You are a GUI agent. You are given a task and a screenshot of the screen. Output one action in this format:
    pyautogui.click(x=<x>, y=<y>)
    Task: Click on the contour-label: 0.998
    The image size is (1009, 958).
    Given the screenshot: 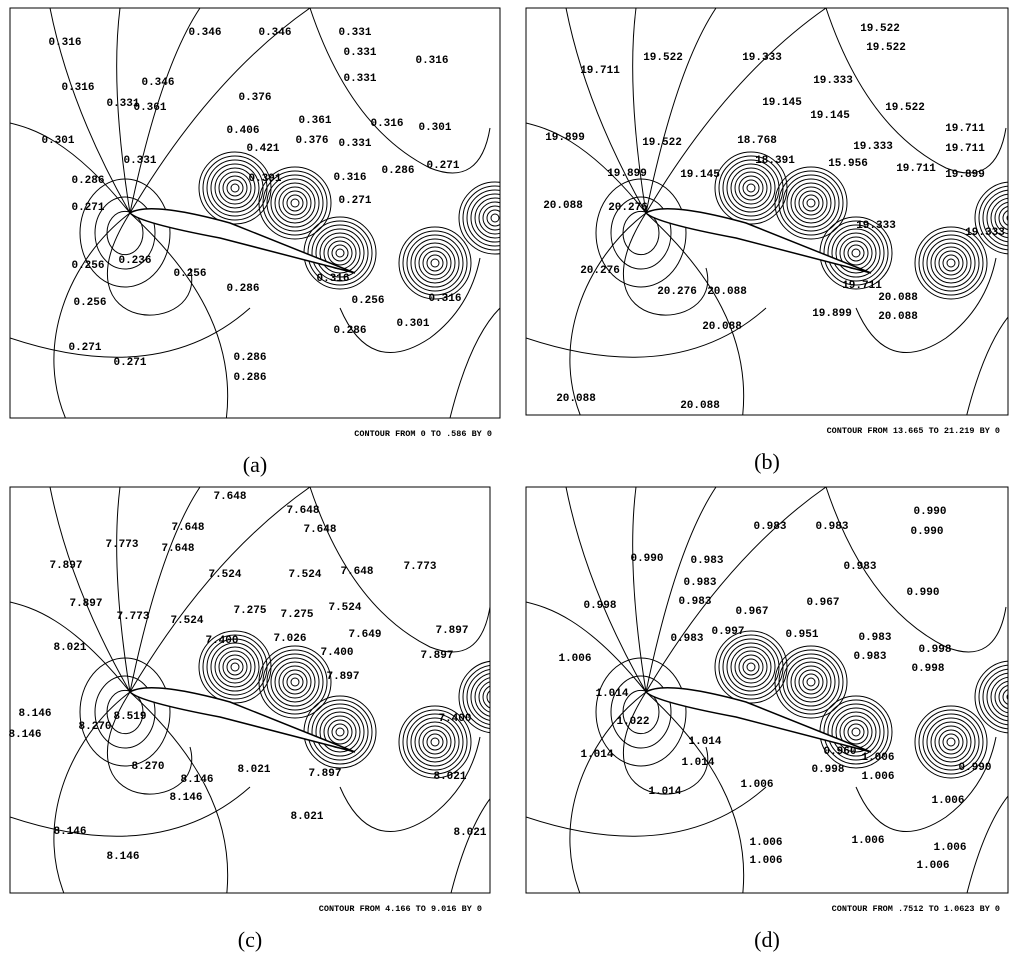 What is the action you would take?
    pyautogui.click(x=599, y=606)
    